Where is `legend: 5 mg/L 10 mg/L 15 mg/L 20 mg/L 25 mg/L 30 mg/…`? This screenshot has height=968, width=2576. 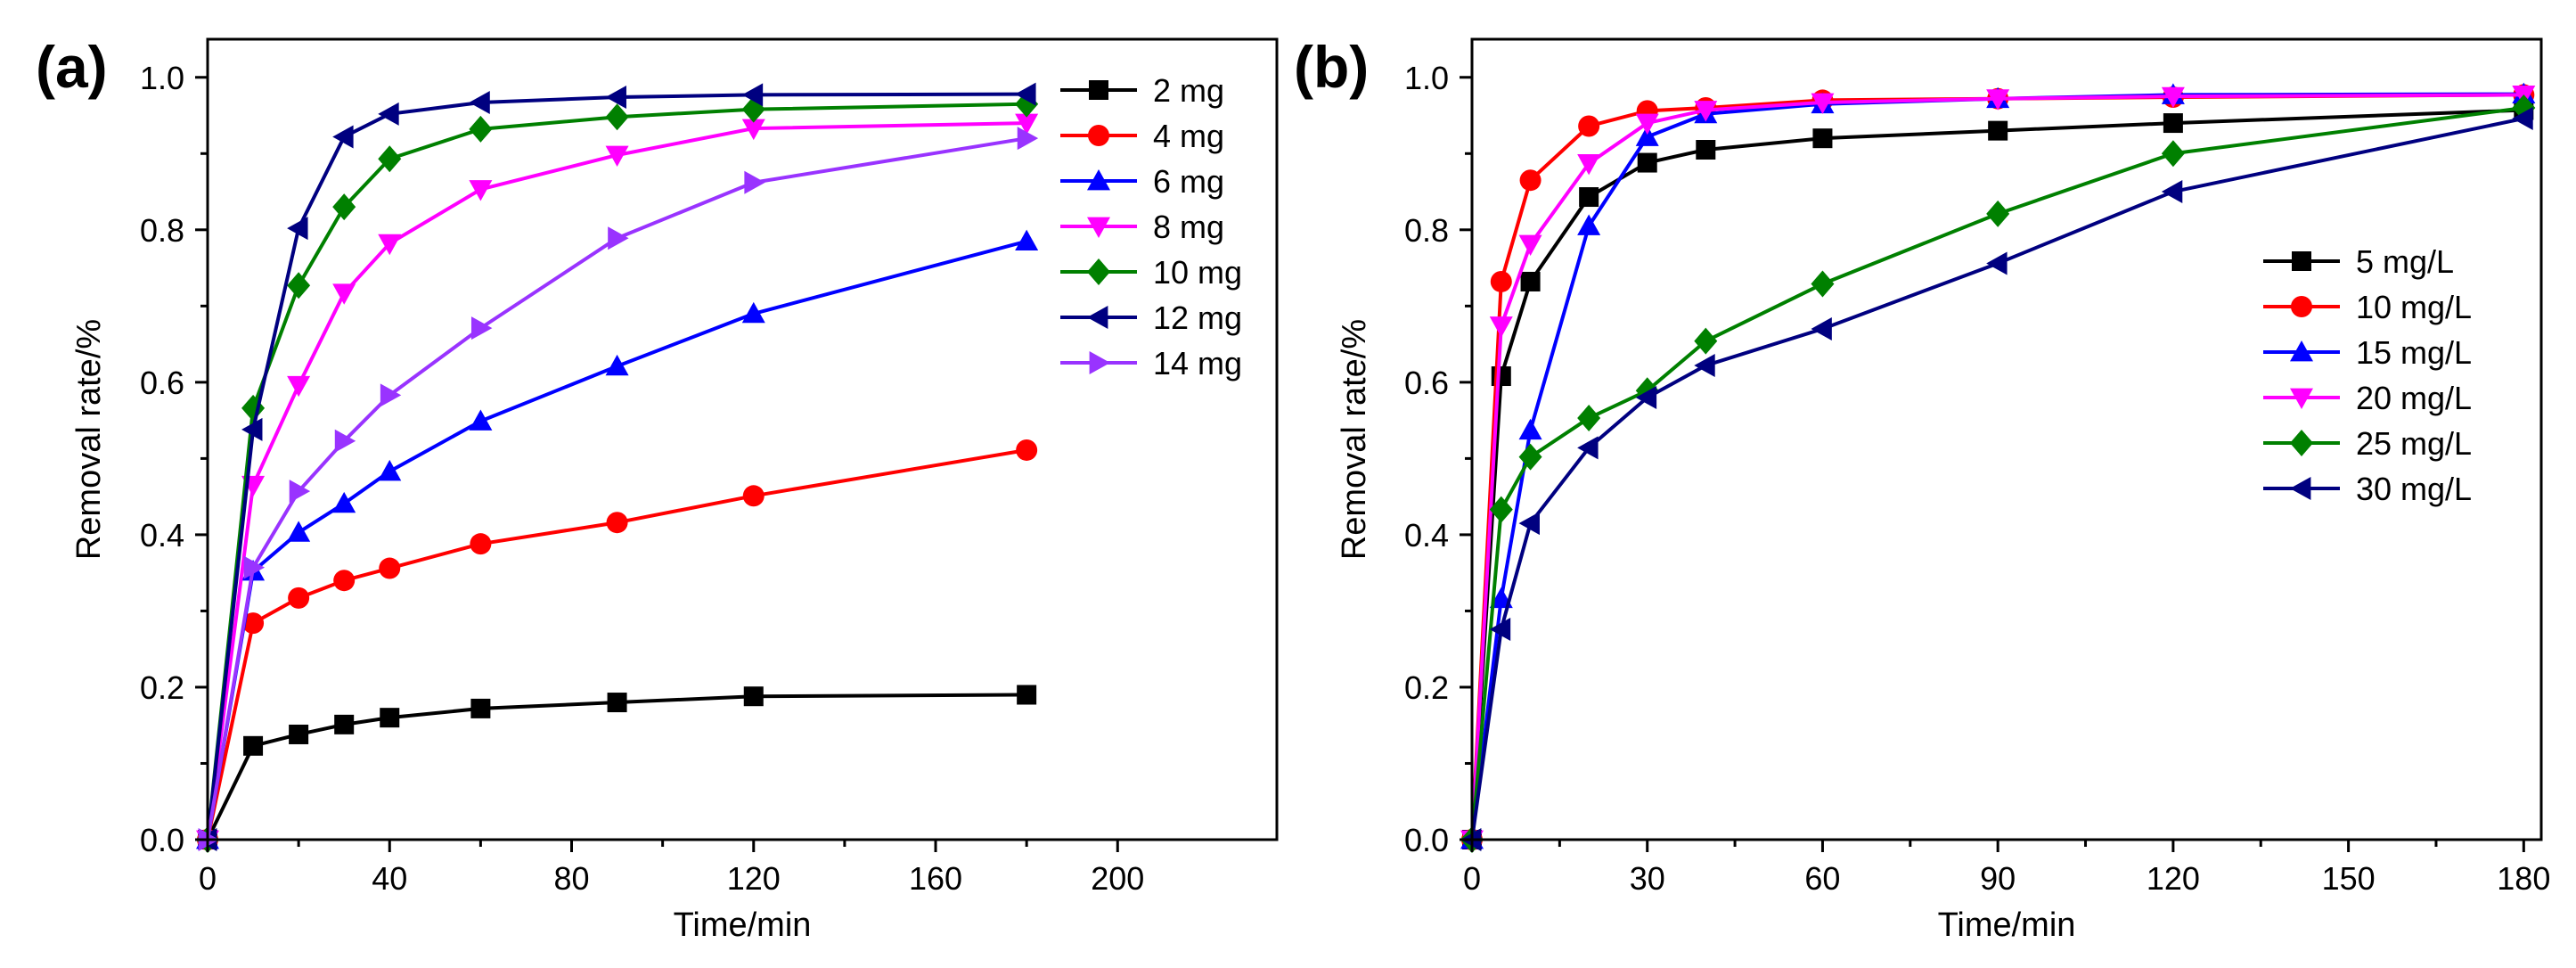 legend: 5 mg/L 10 mg/L 15 mg/L 20 mg/L 25 mg/L 30 mg/… is located at coordinates (2367, 375).